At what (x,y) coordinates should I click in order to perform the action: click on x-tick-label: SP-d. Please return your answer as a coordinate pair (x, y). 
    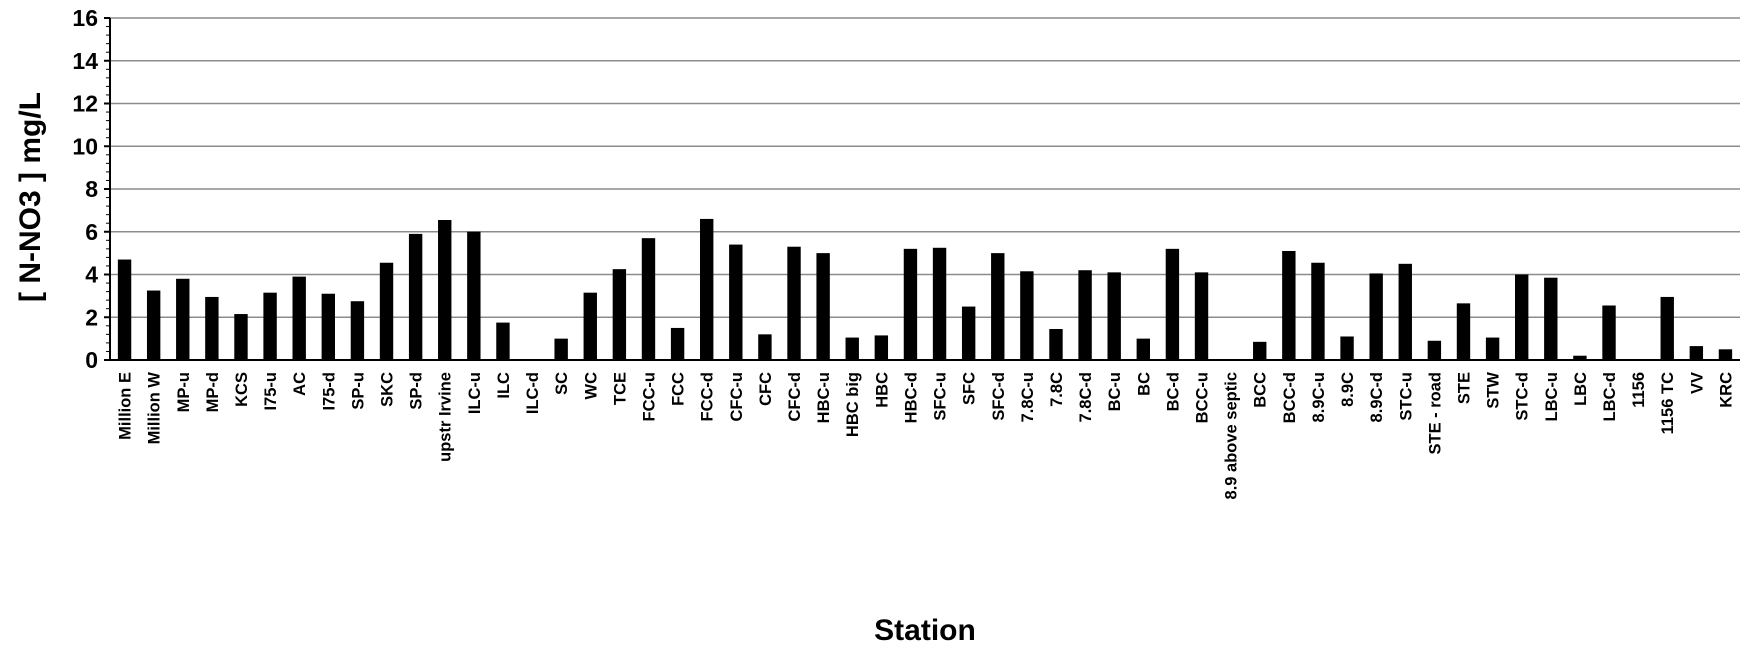
    Looking at the image, I should click on (417, 391).